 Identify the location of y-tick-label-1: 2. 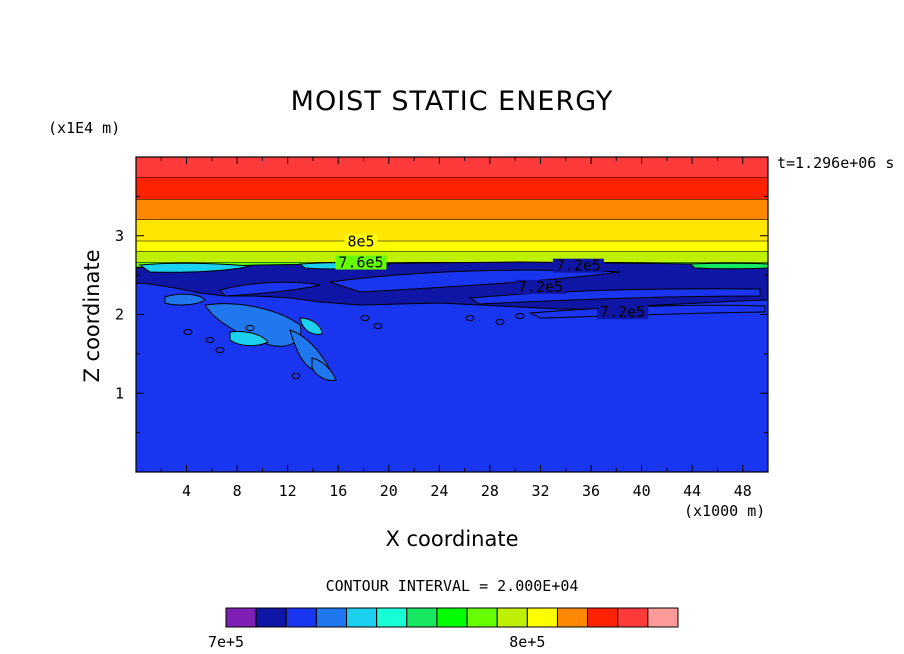
(119, 315).